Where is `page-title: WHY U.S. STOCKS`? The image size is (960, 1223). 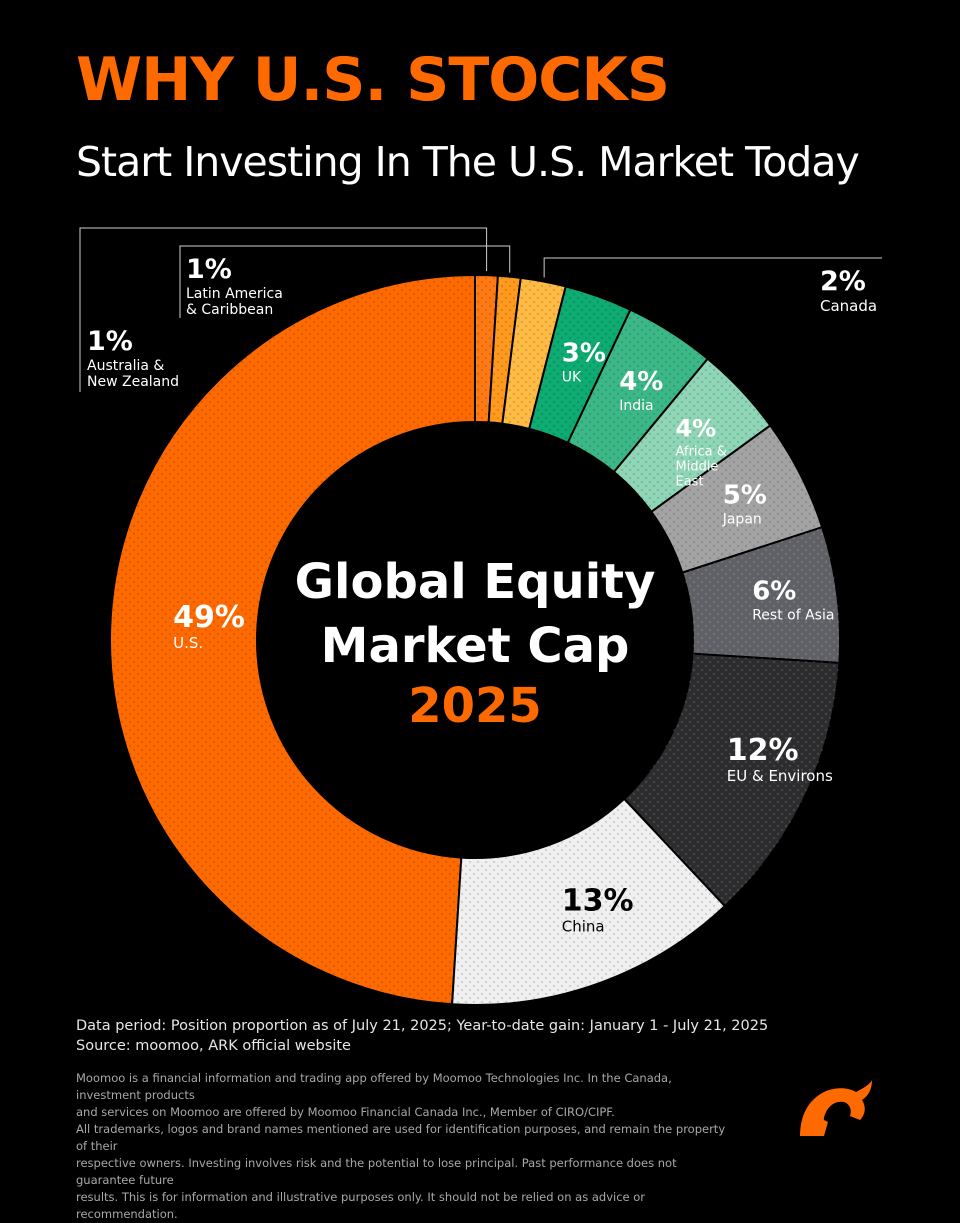 page-title: WHY U.S. STOCKS is located at coordinates (373, 80).